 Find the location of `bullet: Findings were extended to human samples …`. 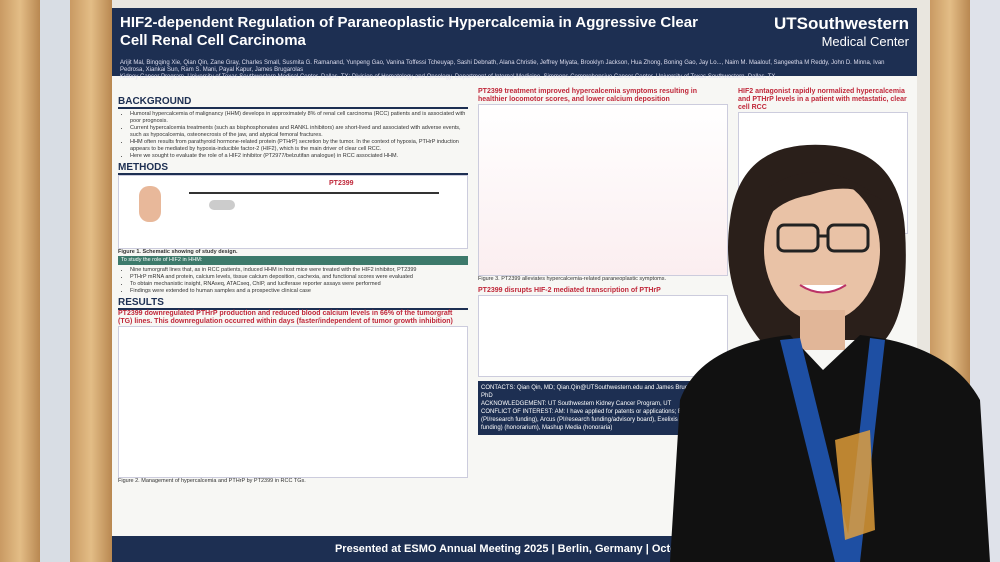

bullet: Findings were extended to human samples … is located at coordinates (299, 291).